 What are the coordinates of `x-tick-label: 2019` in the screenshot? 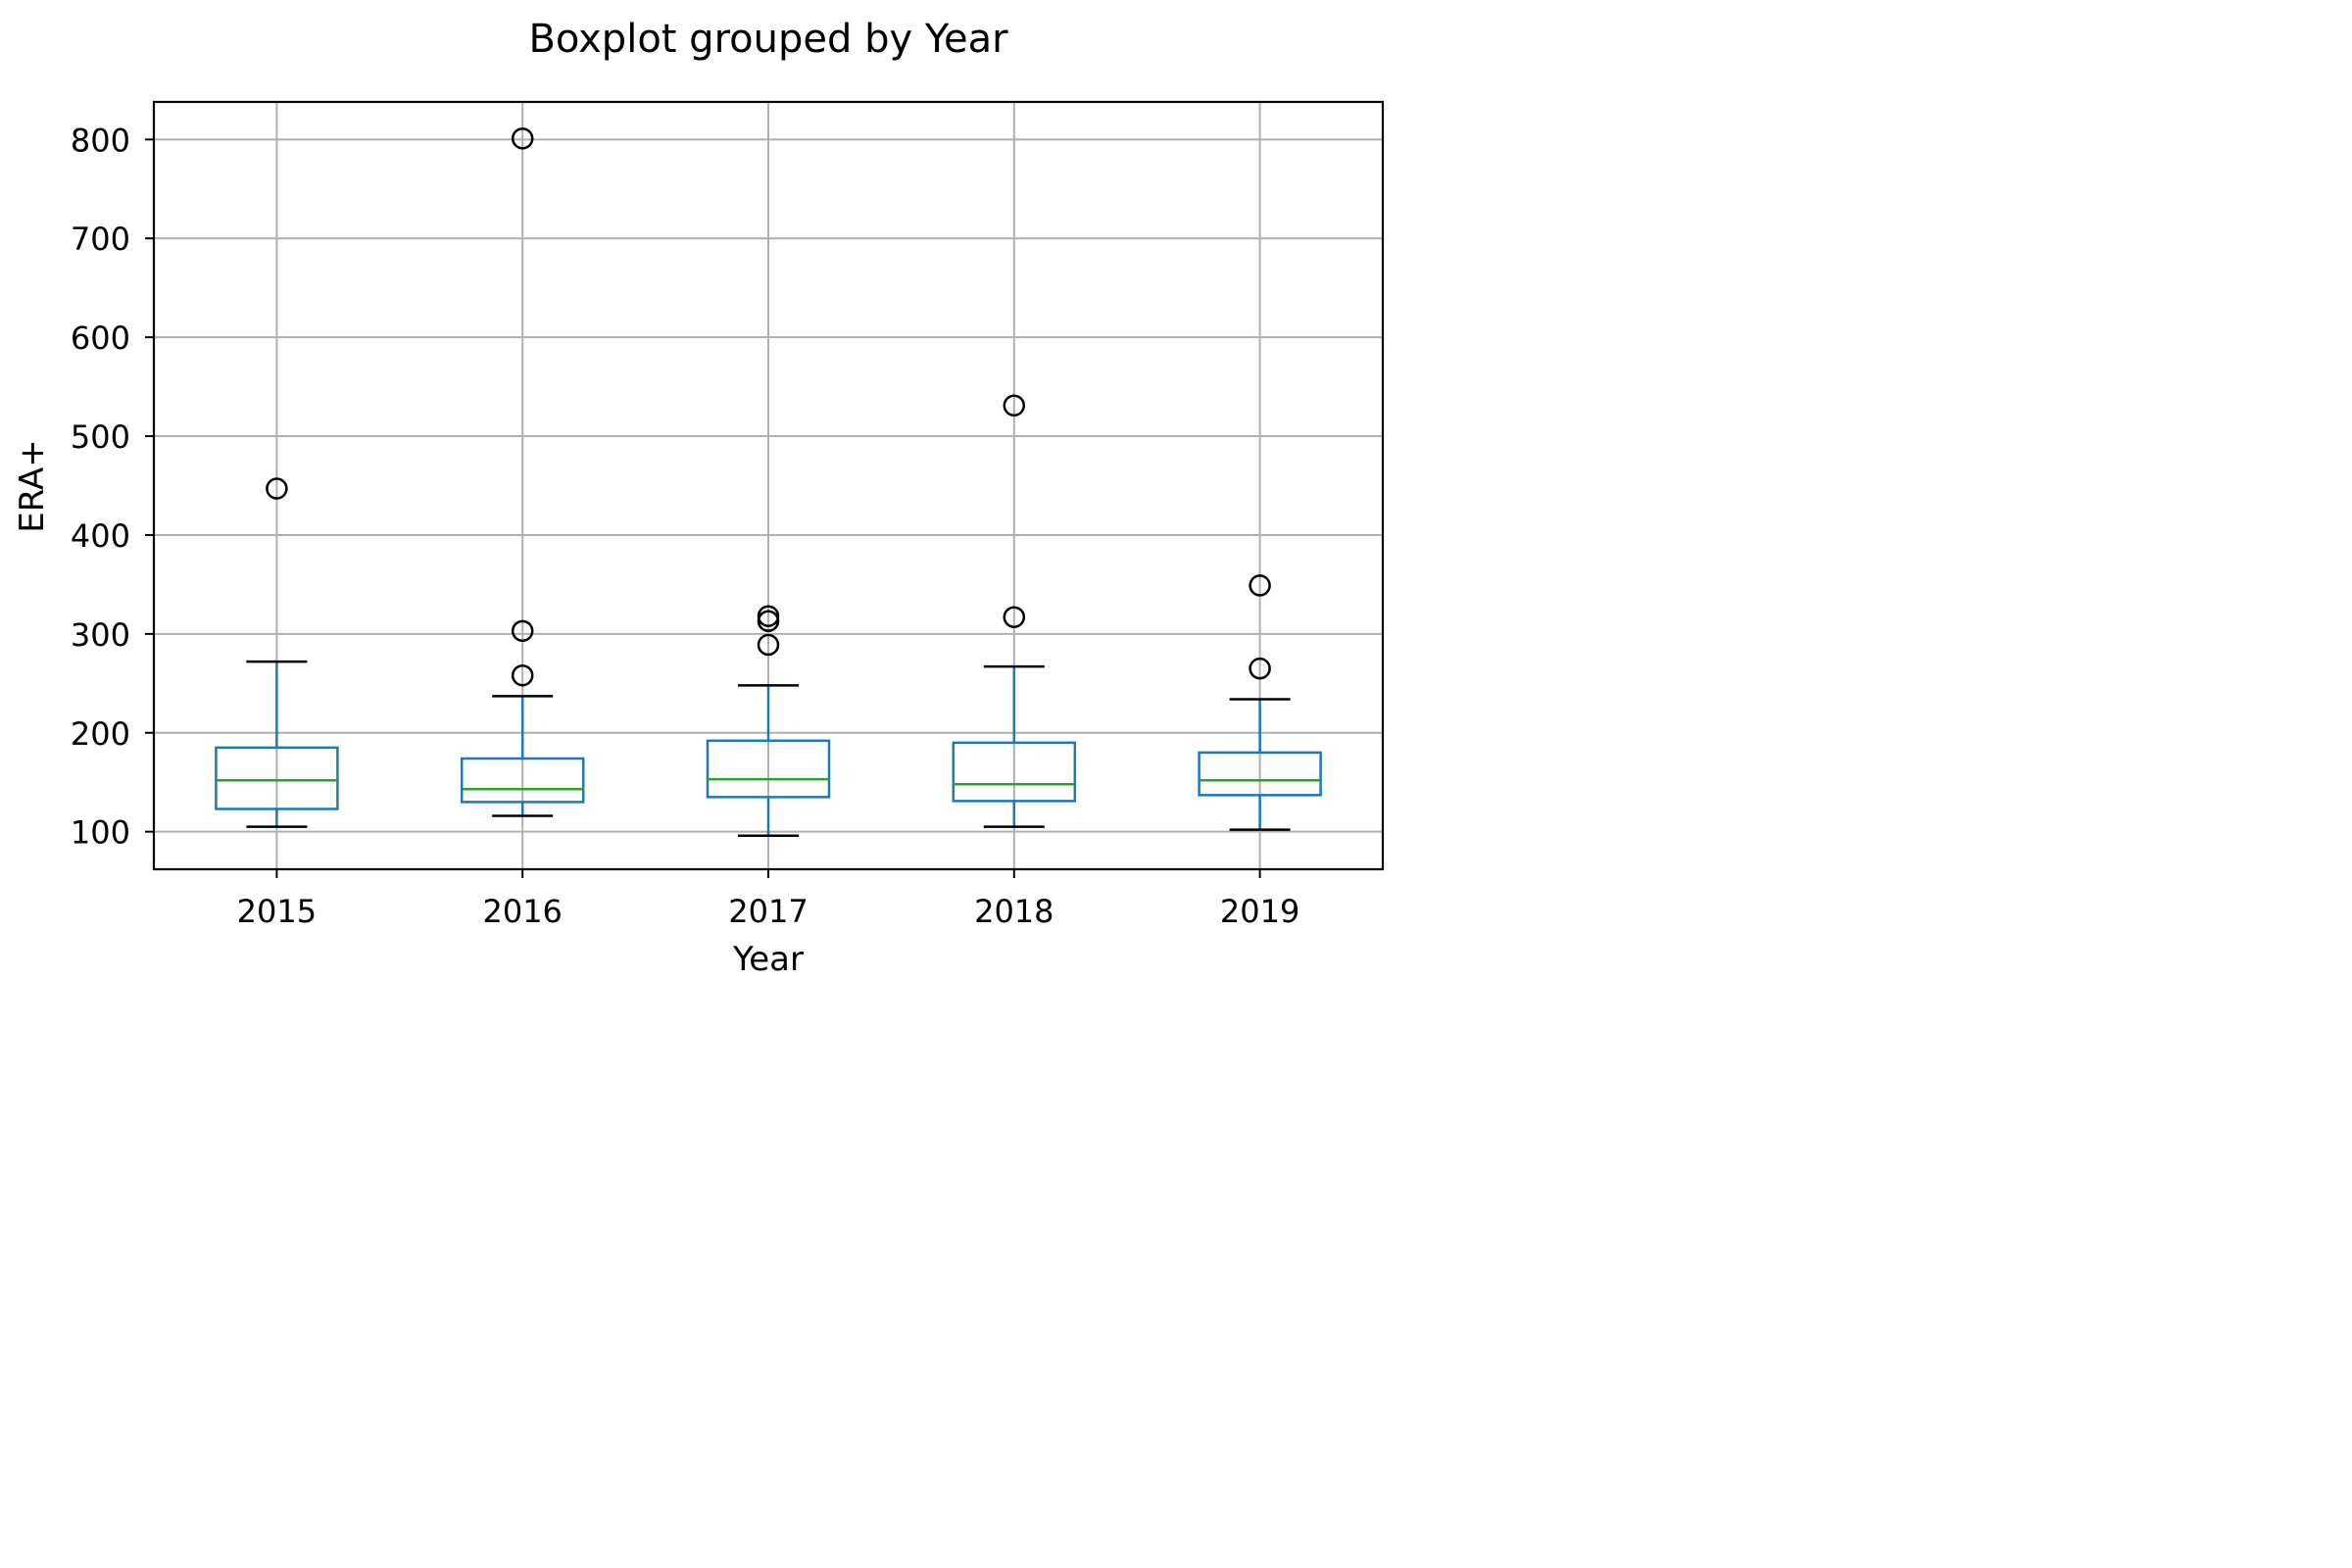 It's located at (1259, 911).